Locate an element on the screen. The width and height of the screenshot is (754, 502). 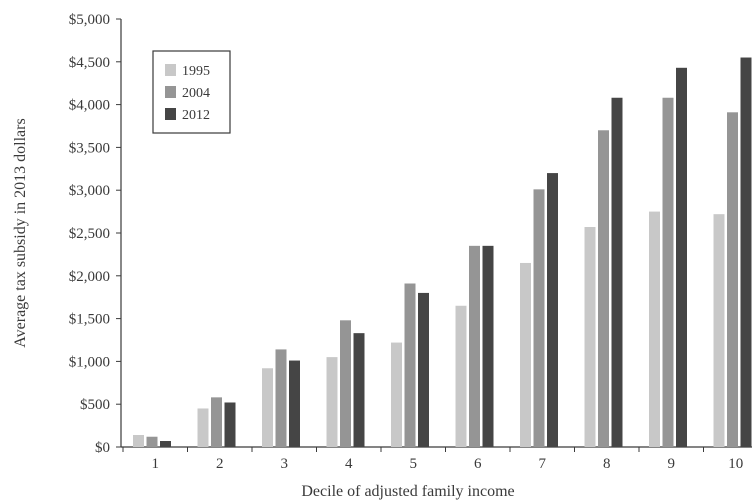
x-axis: 1 2 3 4 5 6 7 8 9 10 is located at coordinates (436, 459).